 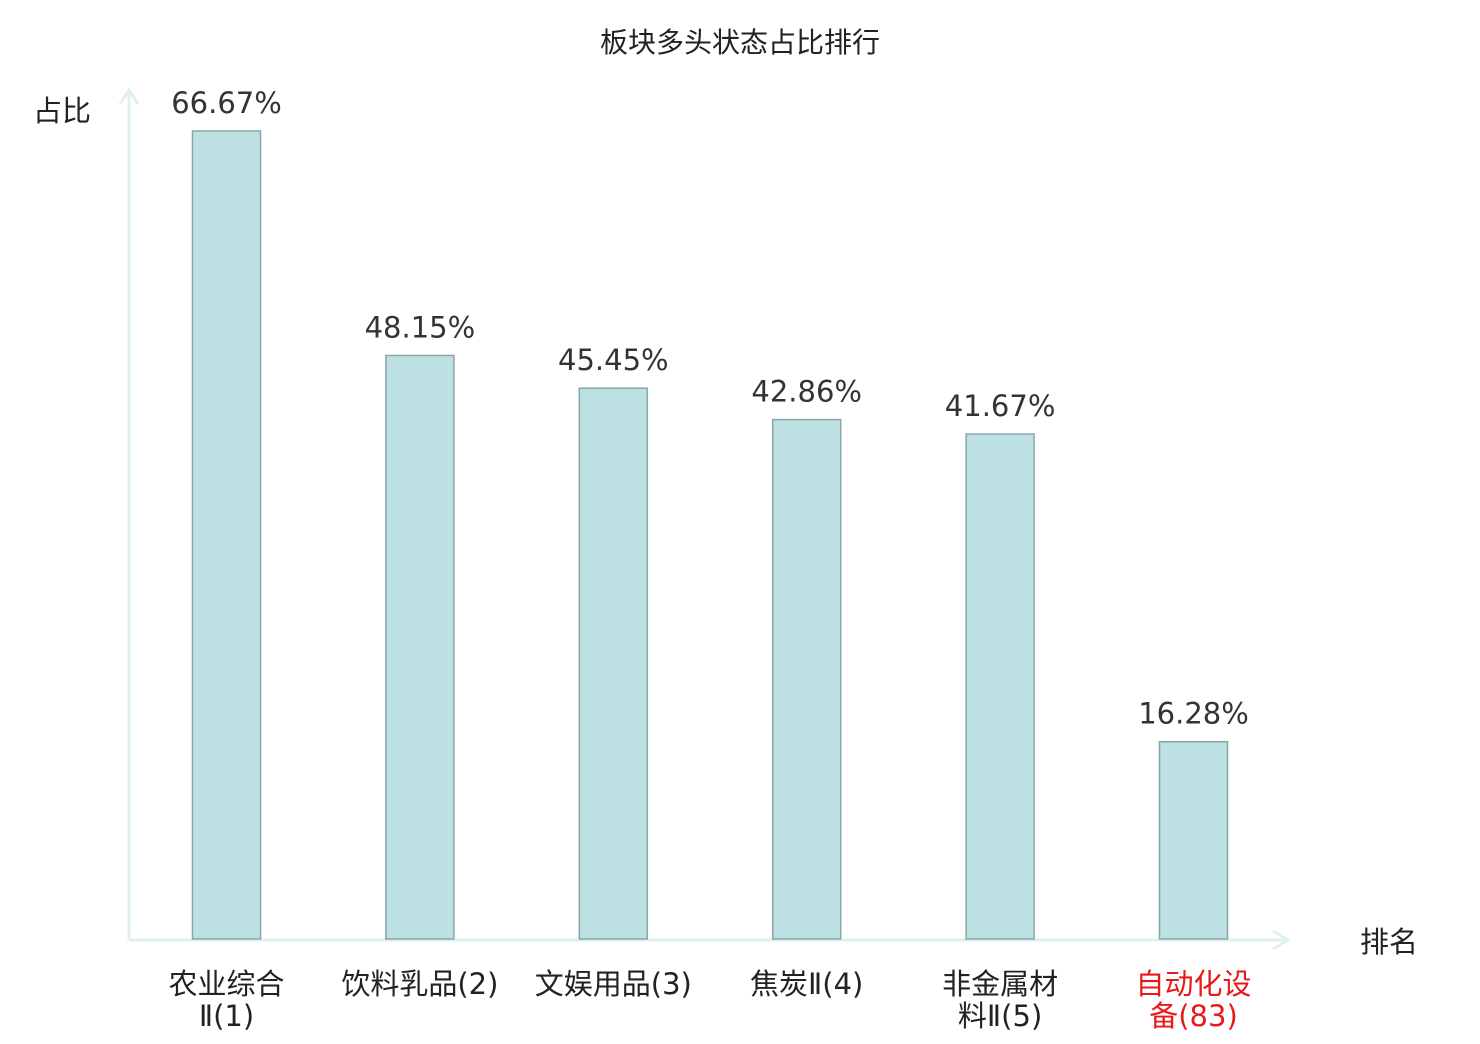 I want to click on category-label-4: 焦炭Ⅱ(4), so click(x=806, y=984).